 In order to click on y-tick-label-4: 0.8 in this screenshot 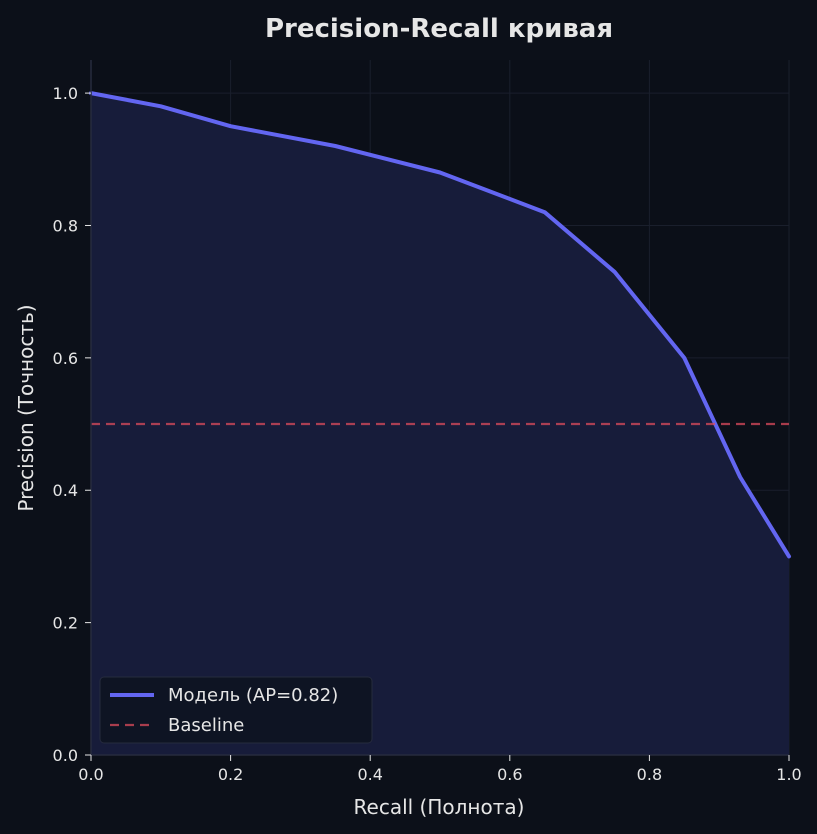, I will do `click(65, 225)`.